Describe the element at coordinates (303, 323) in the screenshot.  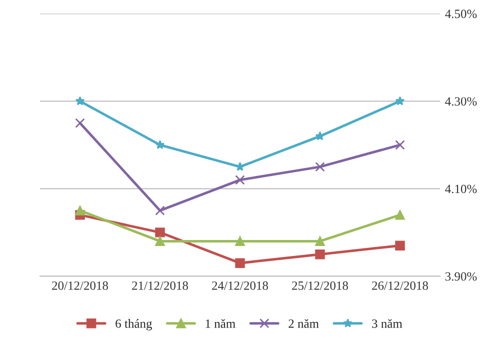
I see `legend-label: 2 năm` at that location.